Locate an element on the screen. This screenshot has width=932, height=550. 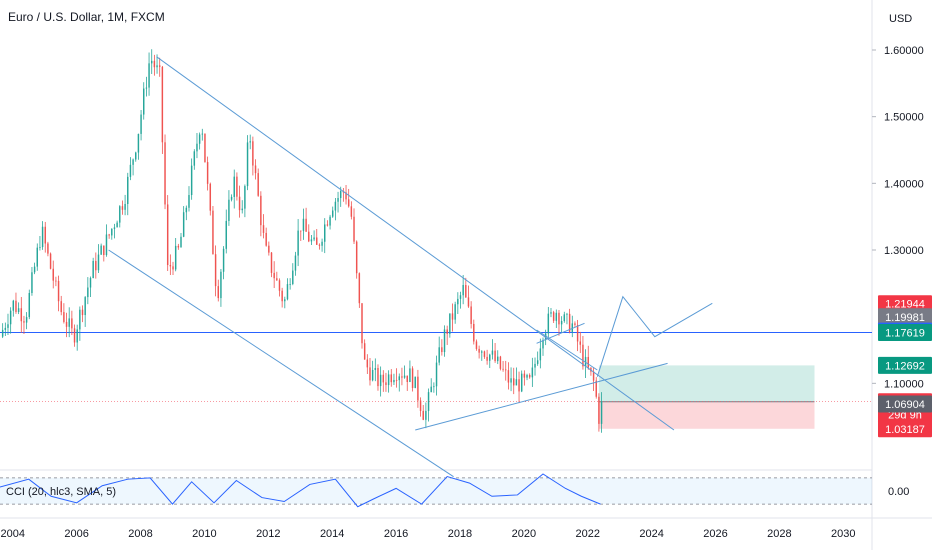
price-tag: 1.12692 is located at coordinates (905, 365).